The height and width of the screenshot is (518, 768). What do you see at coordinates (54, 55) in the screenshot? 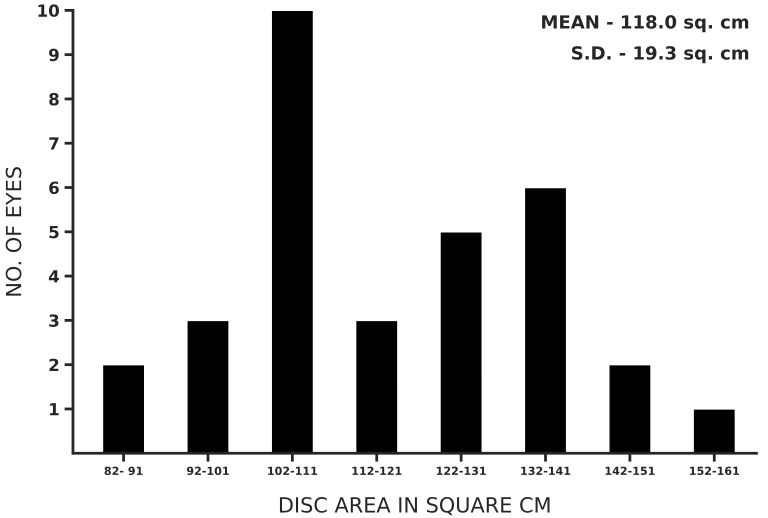
I see `y-tick-label: 9` at bounding box center [54, 55].